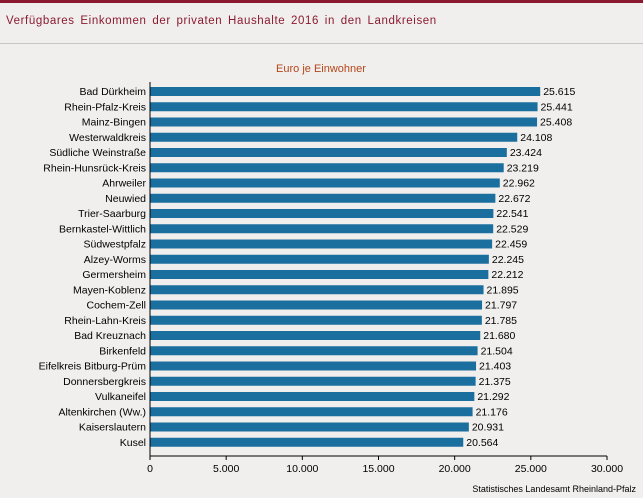  Describe the element at coordinates (492, 412) in the screenshot. I see `value-label: 21.176` at that location.